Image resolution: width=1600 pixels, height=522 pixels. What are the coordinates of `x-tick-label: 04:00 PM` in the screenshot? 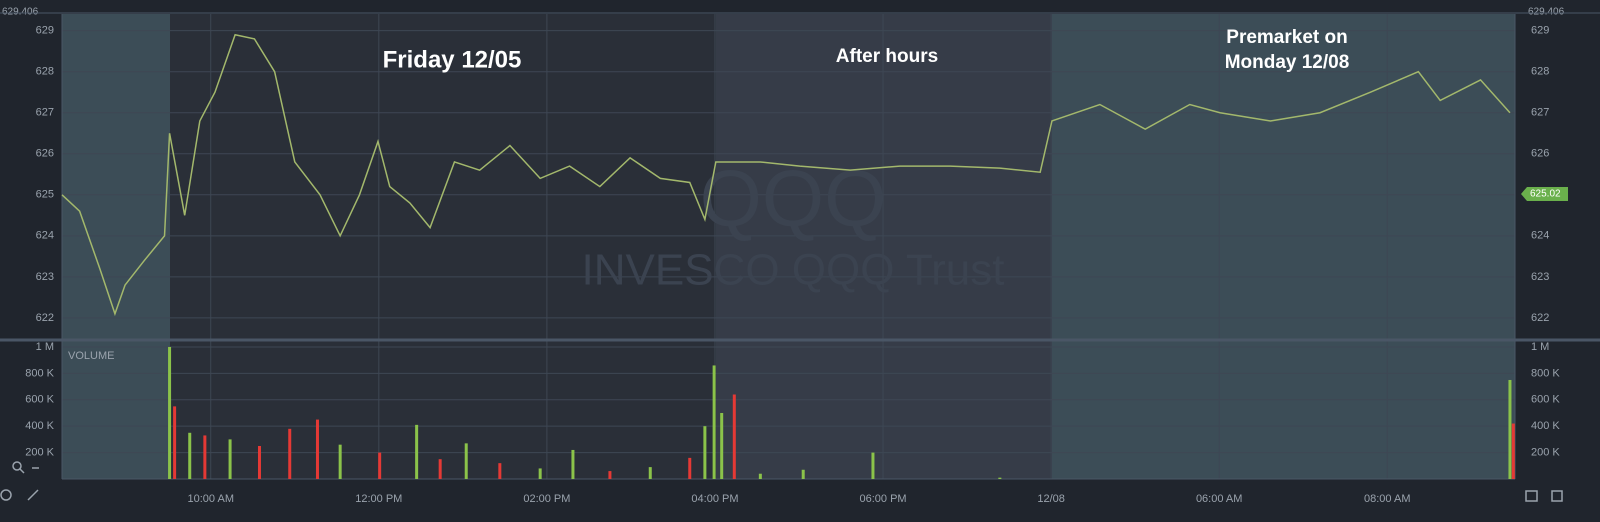 It's located at (714, 499).